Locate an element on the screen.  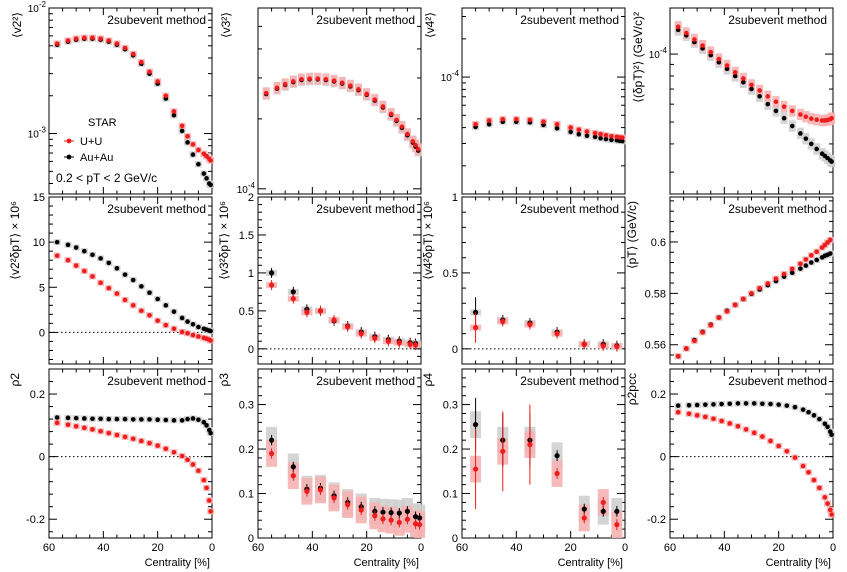
y-tick-label: 10⁻³ is located at coordinates (37, 133).